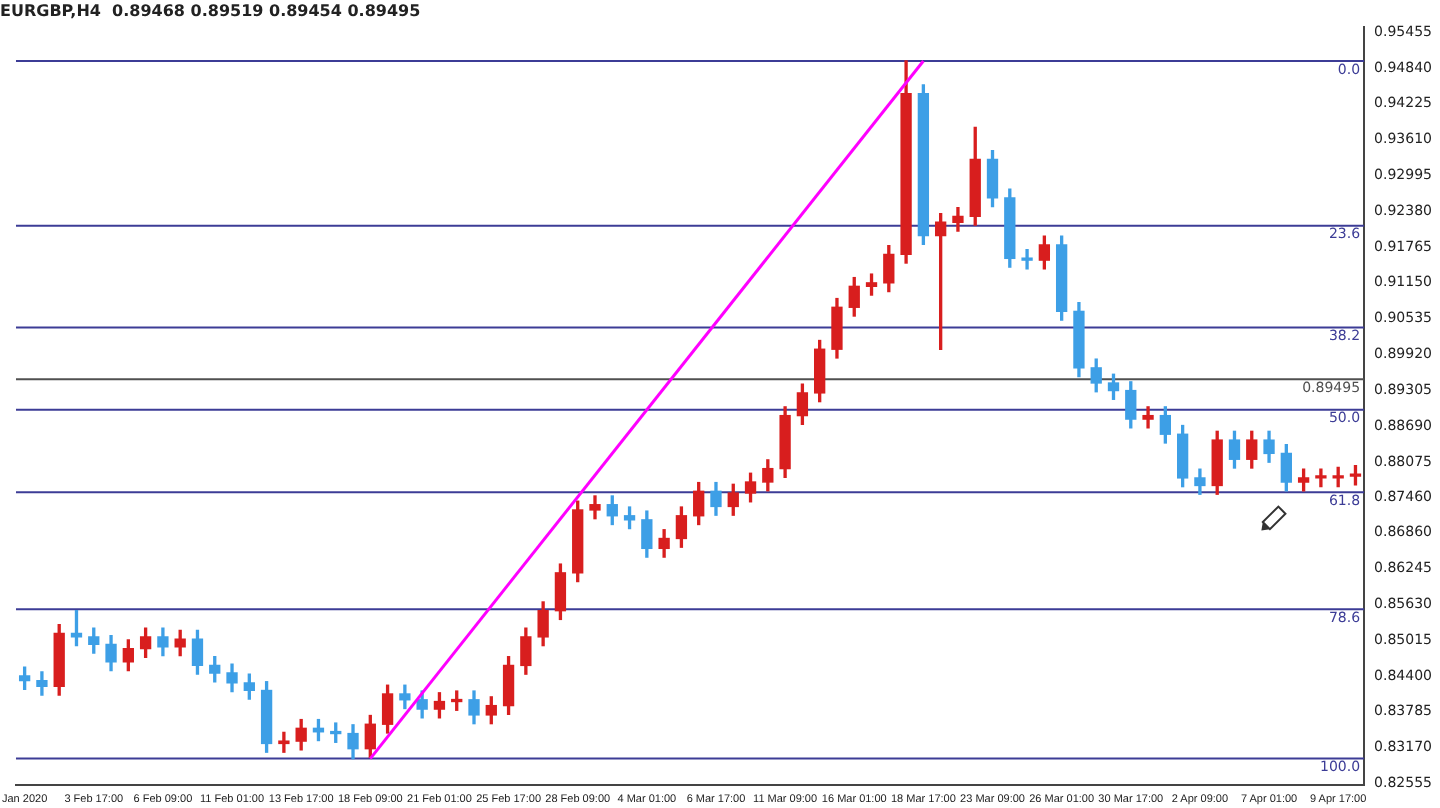 This screenshot has height=808, width=1440. I want to click on chart-title: EURGBP,H4 0.89468 0.89519 0.89454 0.89495, so click(211, 10).